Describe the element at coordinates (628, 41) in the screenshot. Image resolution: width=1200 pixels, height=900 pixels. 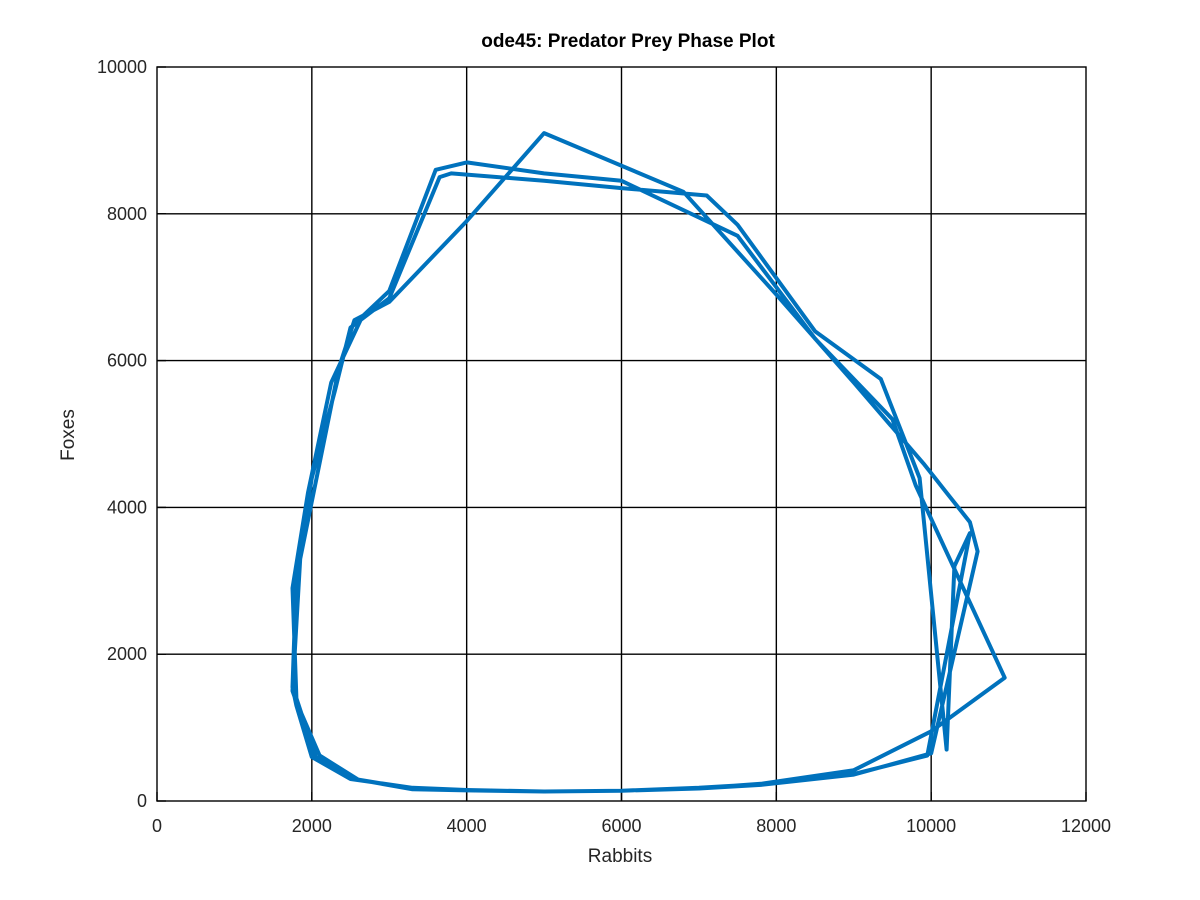
I see `chart-title: ode45: Predator Prey Phase Plot` at that location.